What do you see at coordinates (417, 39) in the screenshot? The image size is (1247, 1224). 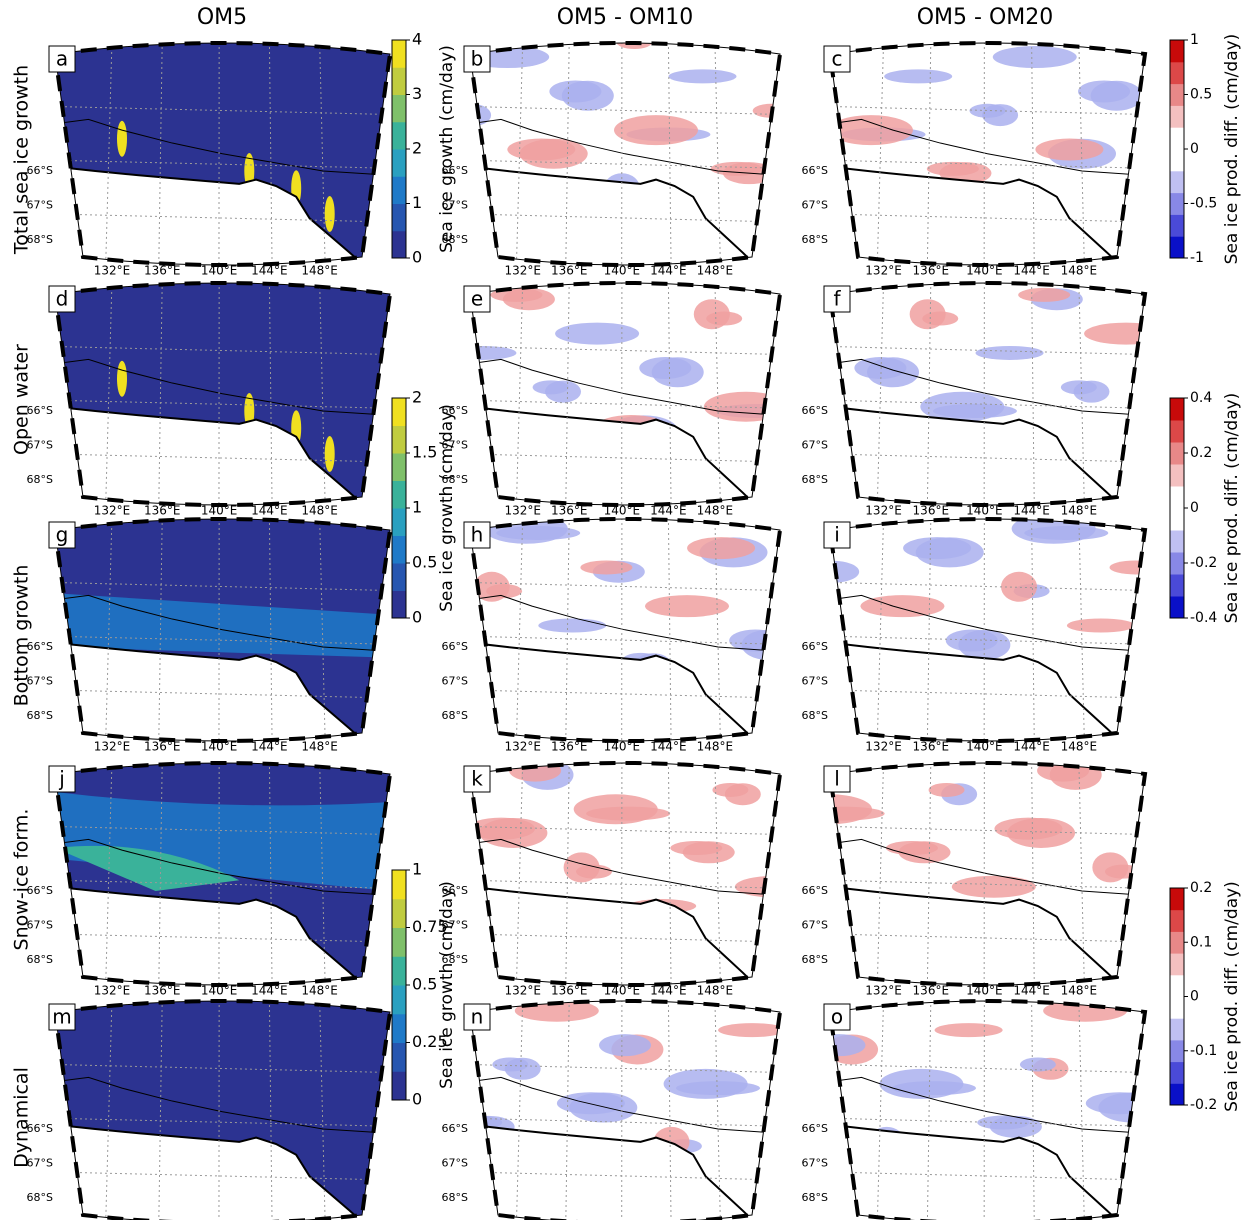 I see `colorbar-tick-label: 4` at bounding box center [417, 39].